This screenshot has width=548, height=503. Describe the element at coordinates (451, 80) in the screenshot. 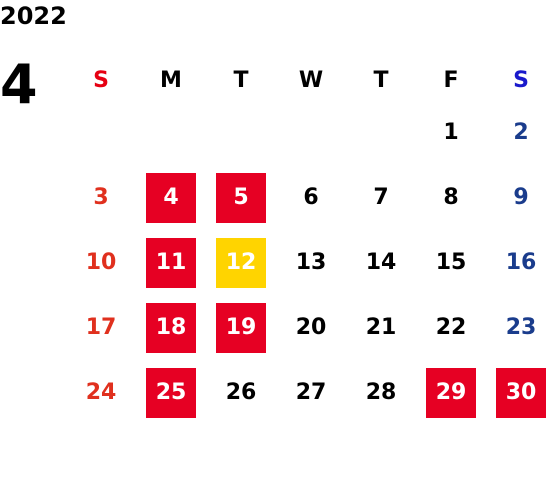

I see `weekday-header-fri: F` at that location.